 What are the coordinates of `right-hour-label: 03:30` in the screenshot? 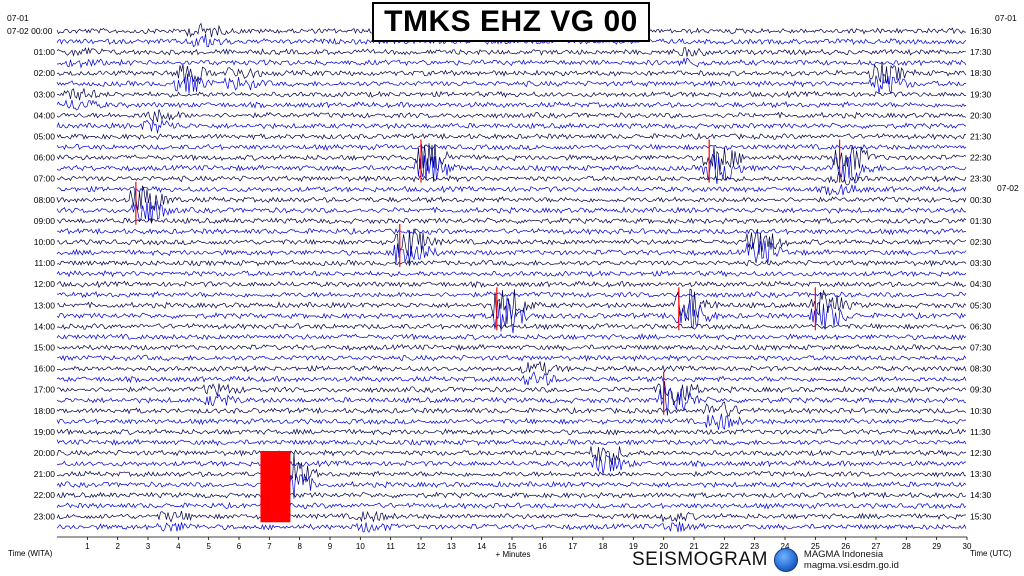 It's located at (981, 263).